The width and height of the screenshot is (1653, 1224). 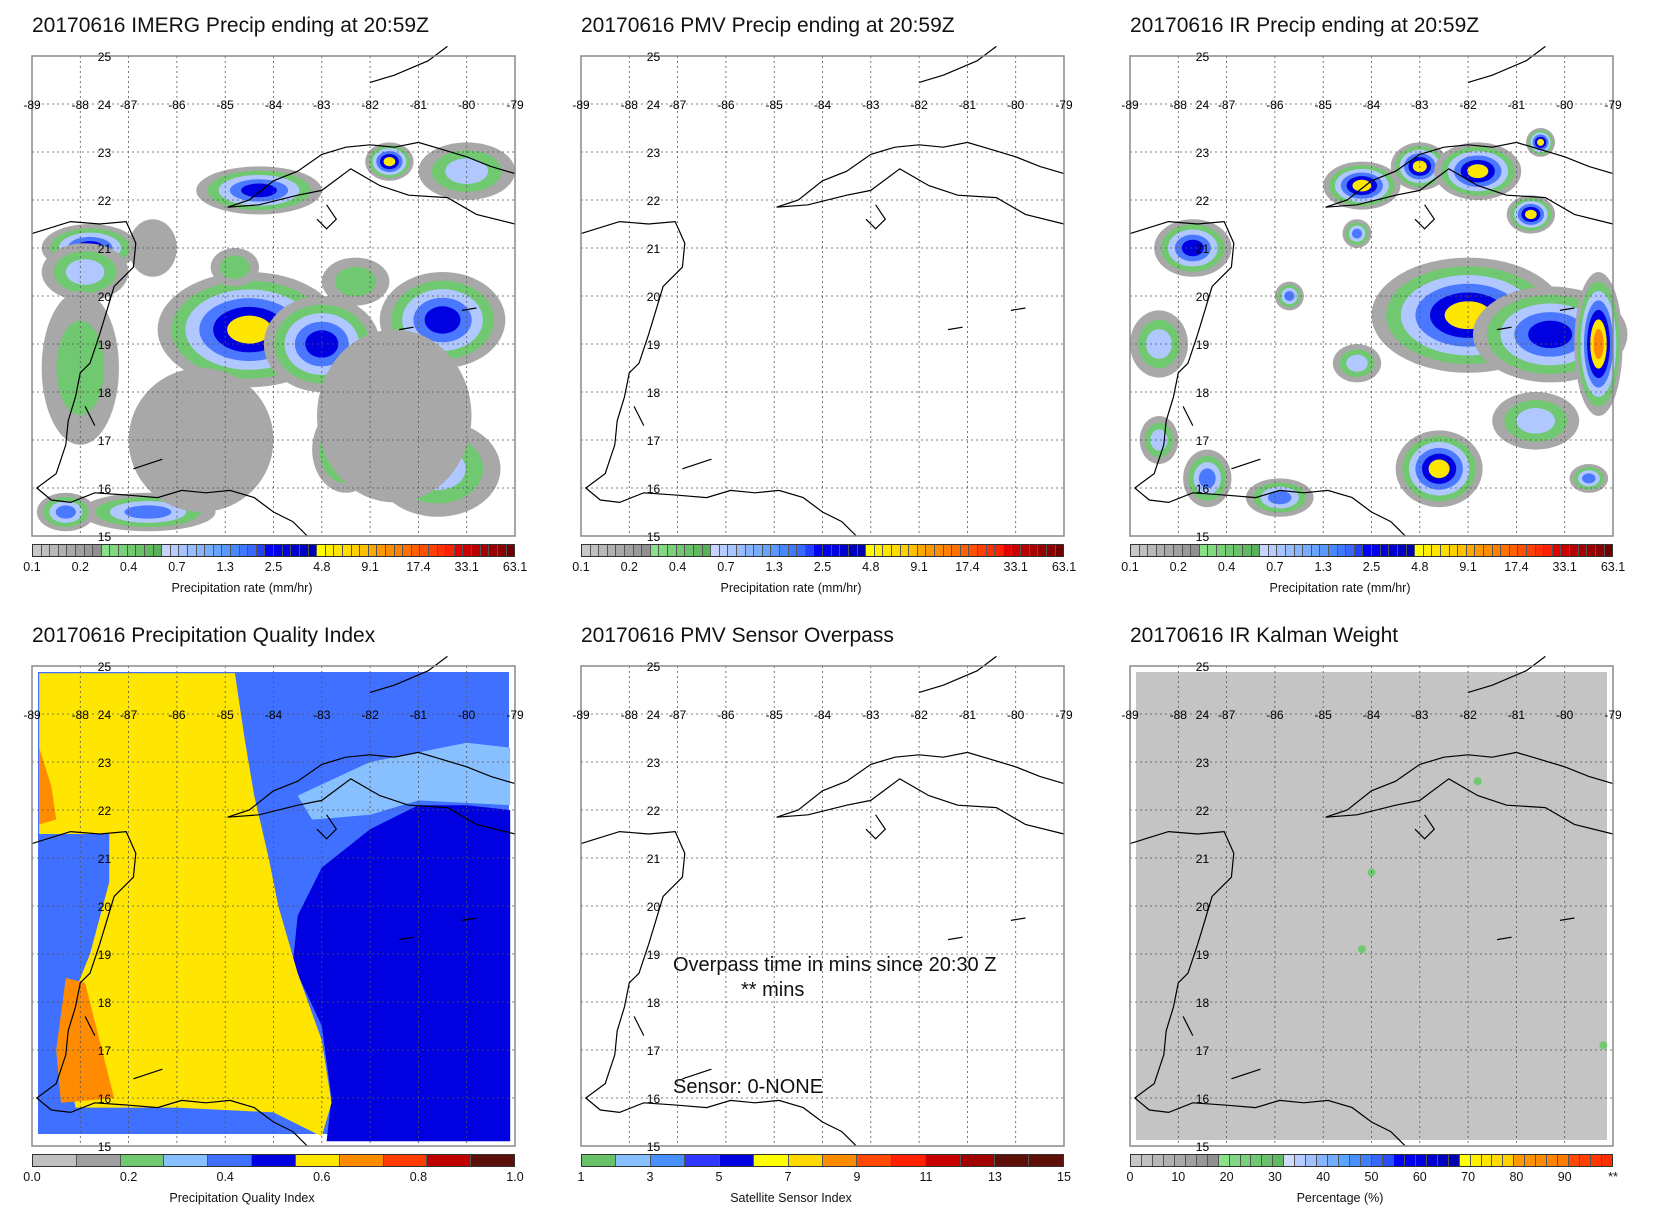 What do you see at coordinates (105, 201) in the screenshot?
I see `lat-label: 22` at bounding box center [105, 201].